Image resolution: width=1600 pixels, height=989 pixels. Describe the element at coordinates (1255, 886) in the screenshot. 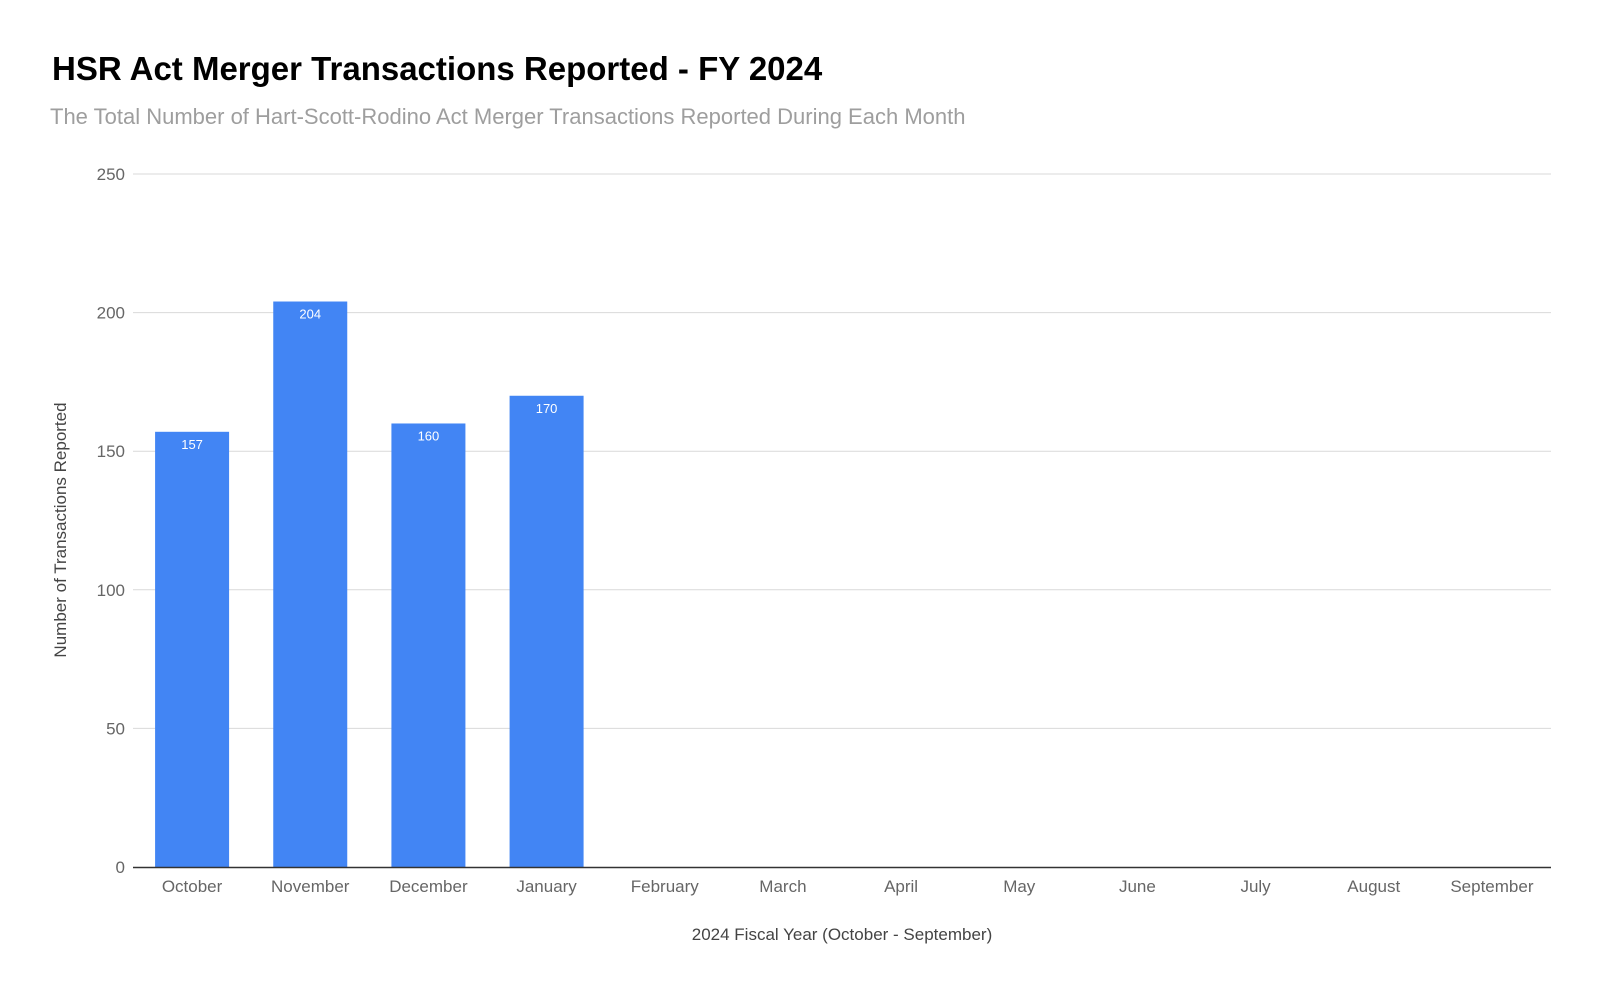

I see `x-tick-label: July` at that location.